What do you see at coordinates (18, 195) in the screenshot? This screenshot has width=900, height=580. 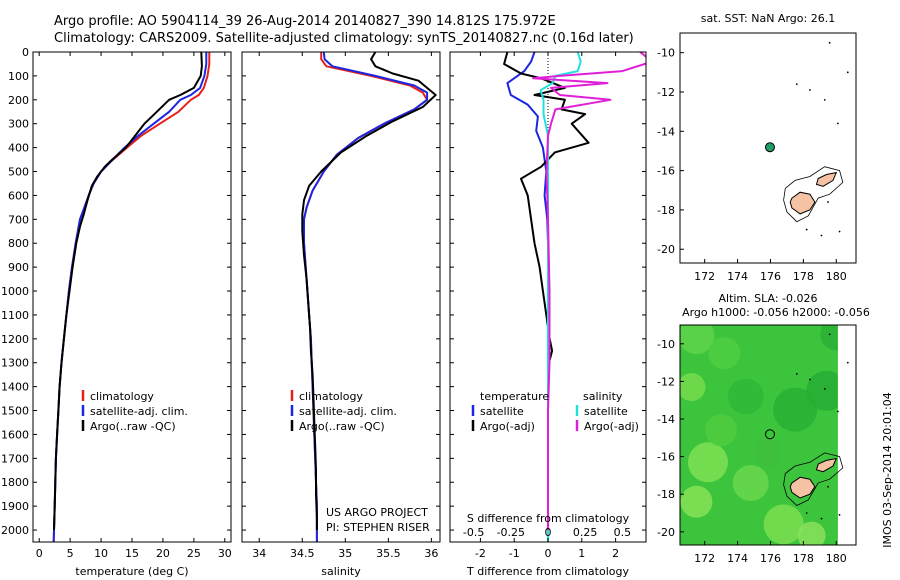 I see `depth-tick-label: 600` at bounding box center [18, 195].